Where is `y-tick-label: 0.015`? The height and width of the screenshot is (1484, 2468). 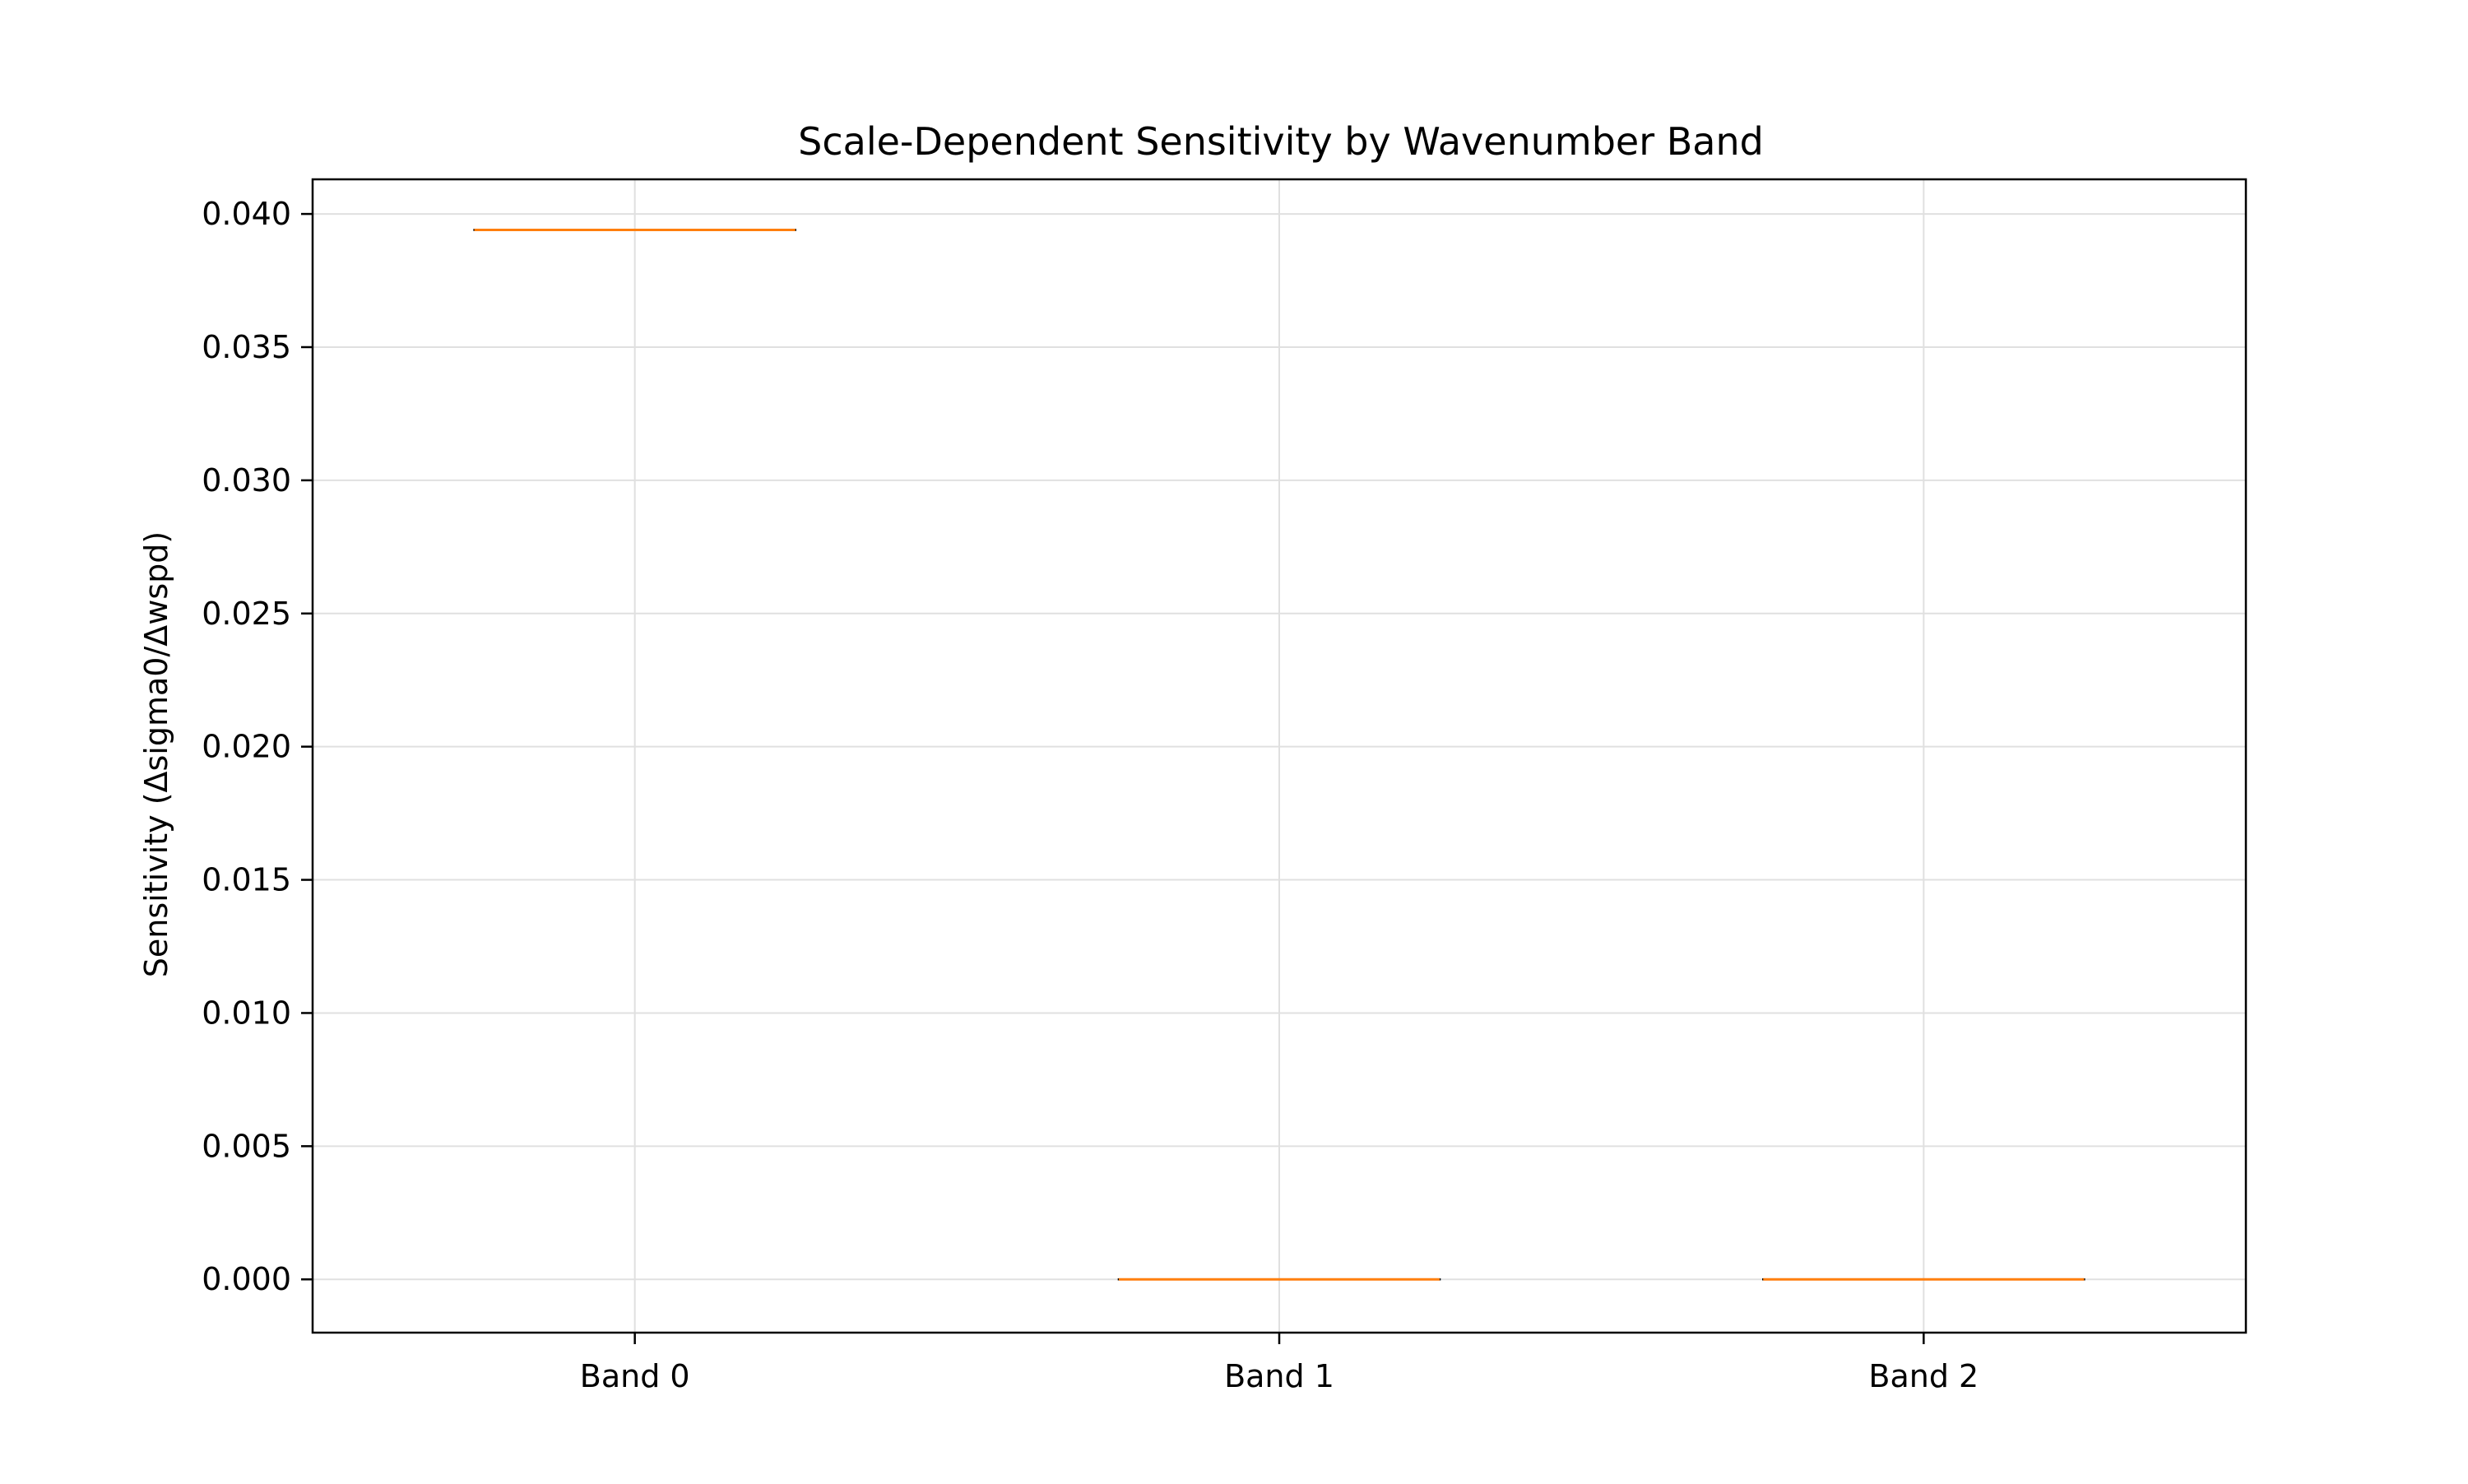
y-tick-label: 0.015 is located at coordinates (246, 880).